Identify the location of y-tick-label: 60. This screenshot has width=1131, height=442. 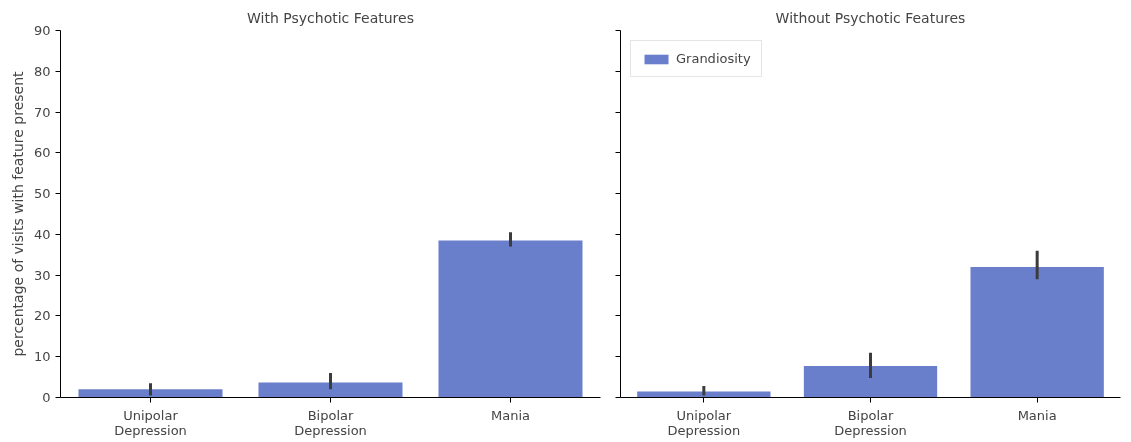
(42, 153).